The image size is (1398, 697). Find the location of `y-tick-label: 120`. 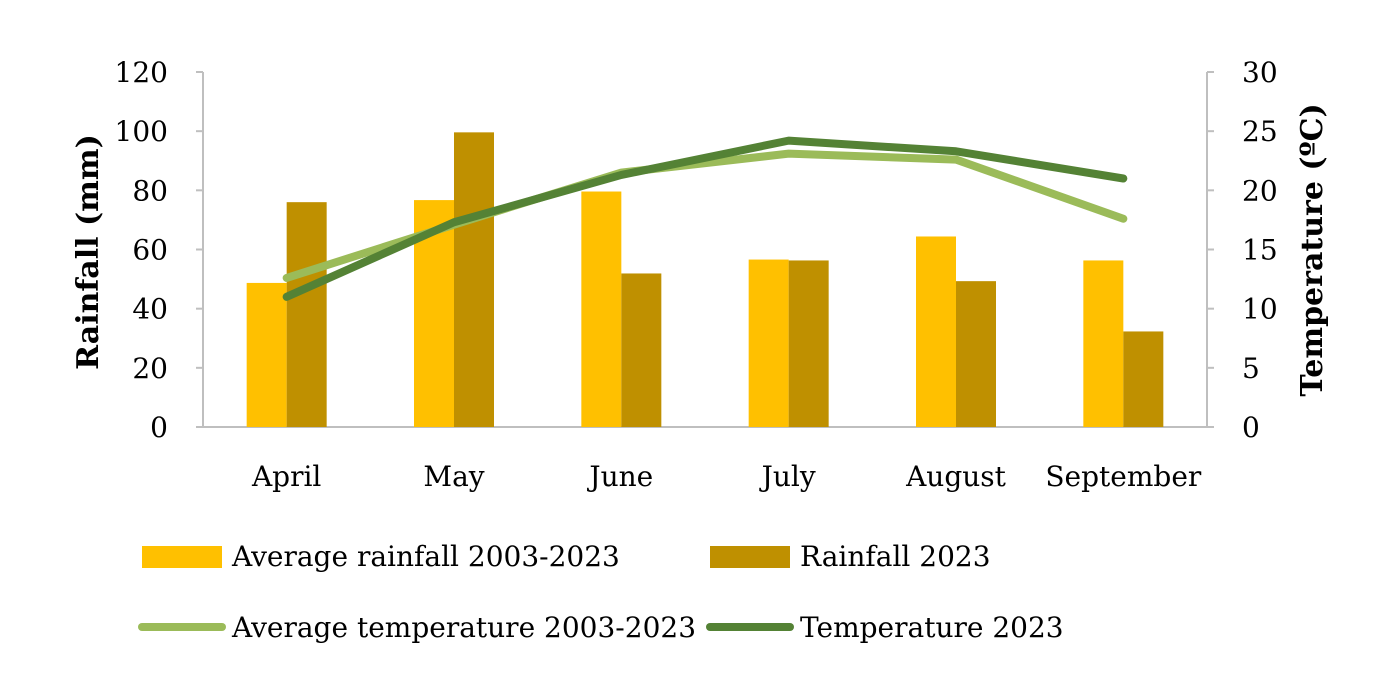

y-tick-label: 120 is located at coordinates (141, 72).